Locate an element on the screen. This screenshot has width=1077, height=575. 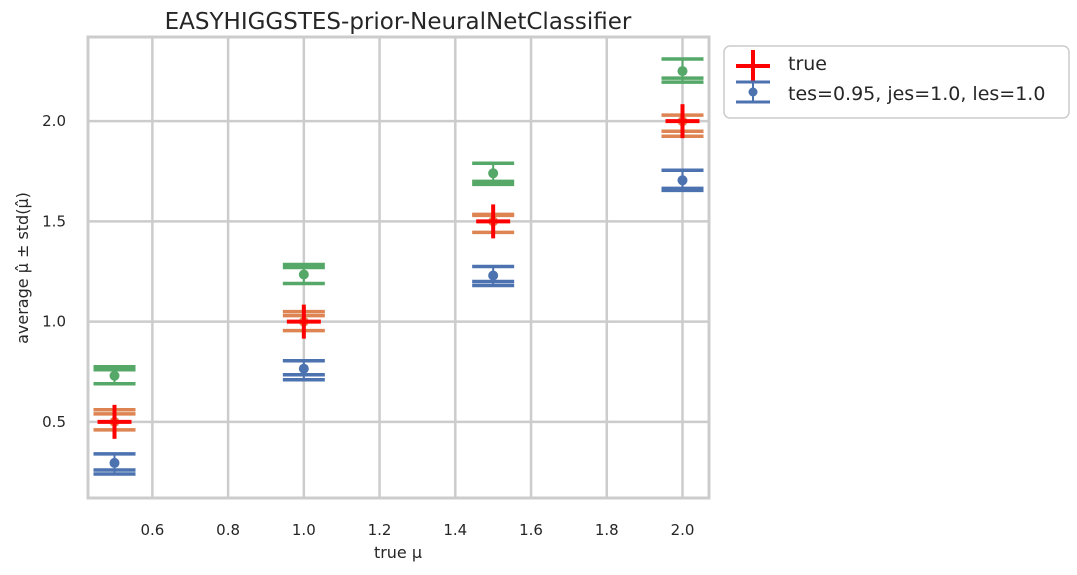
y-tick-label: 1.0 is located at coordinates (54, 322).